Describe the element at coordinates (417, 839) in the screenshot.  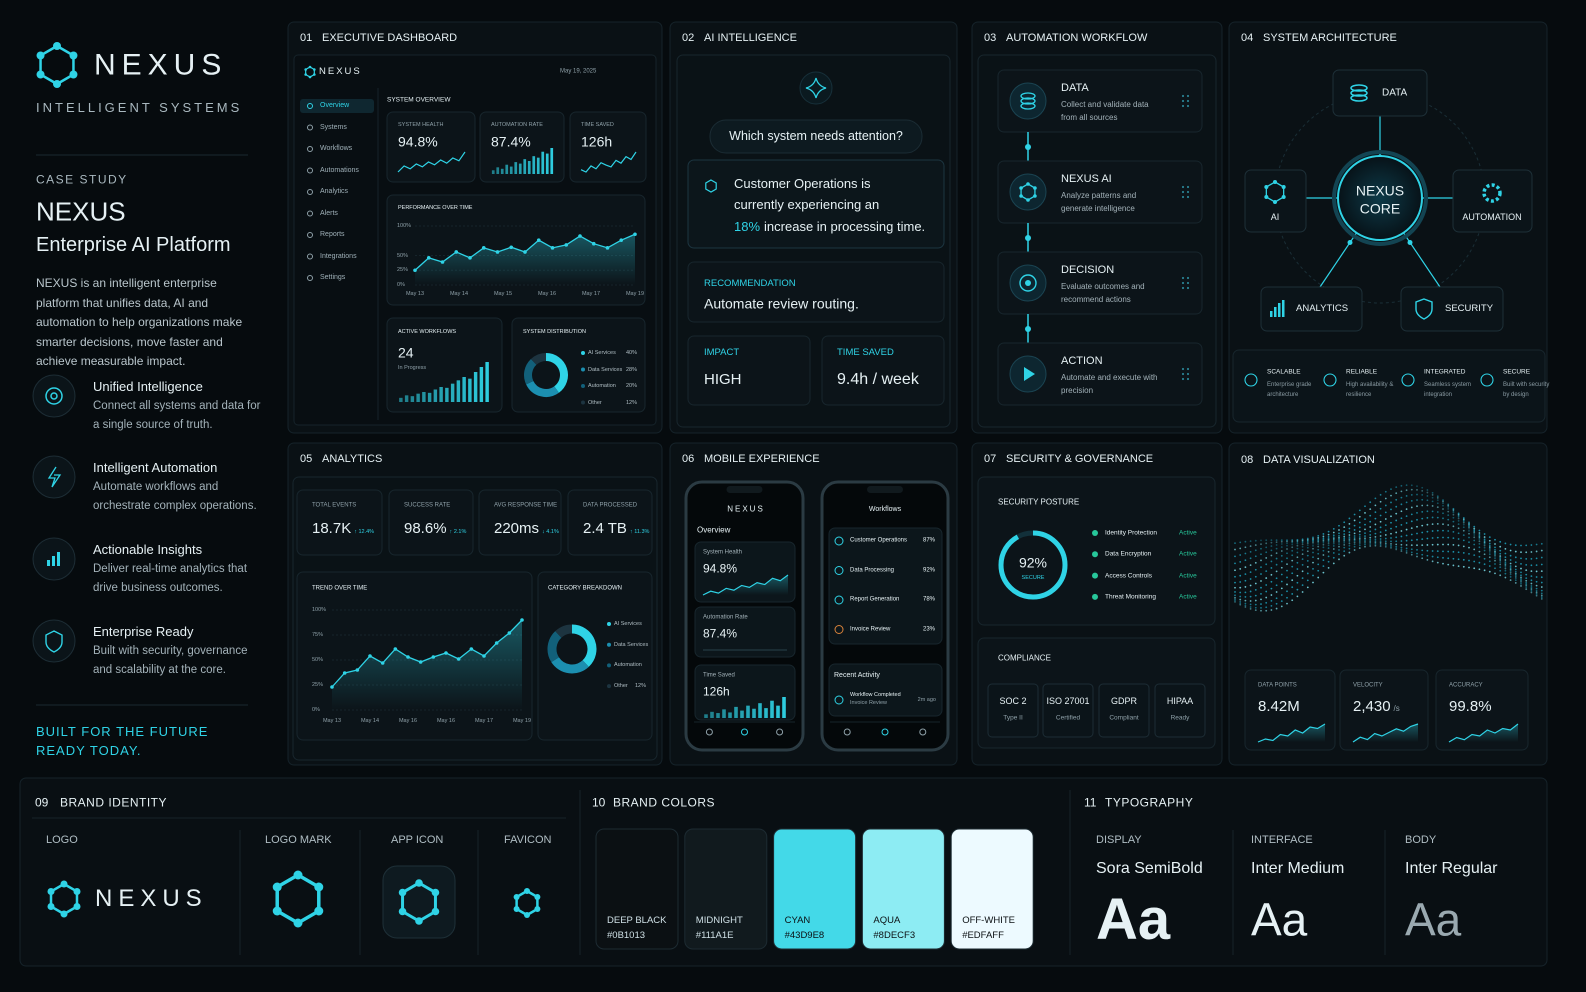
I see `column-label: APP ICON` at that location.